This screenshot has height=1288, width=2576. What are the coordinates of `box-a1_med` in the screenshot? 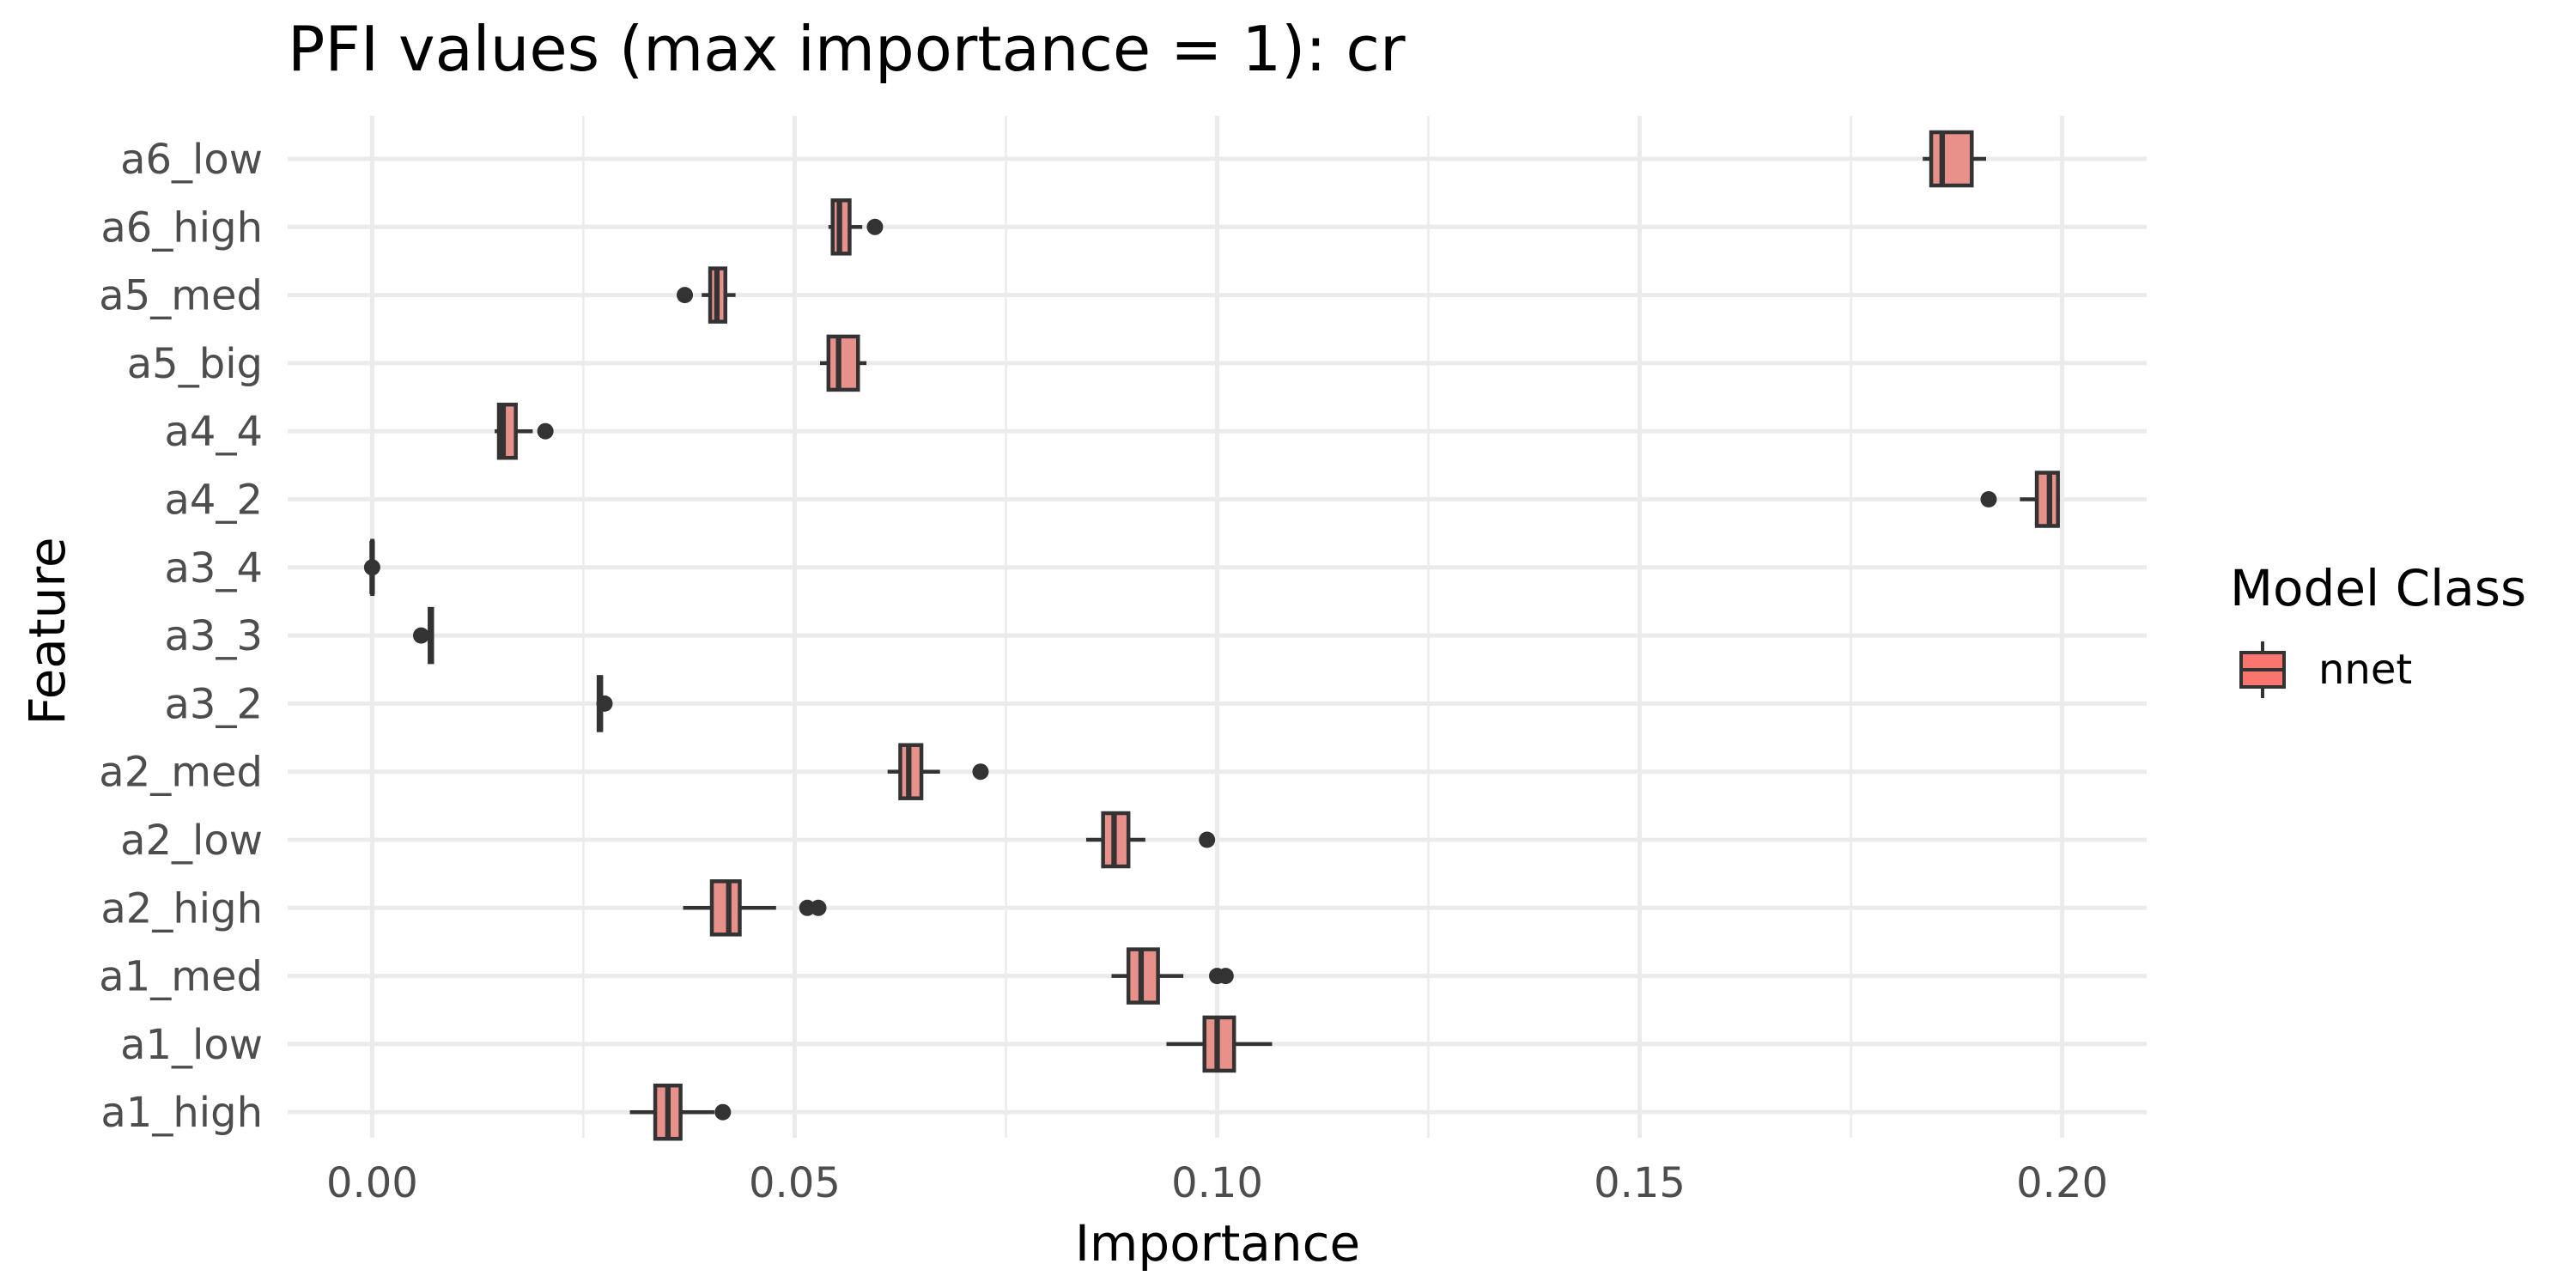 It's located at (1173, 976).